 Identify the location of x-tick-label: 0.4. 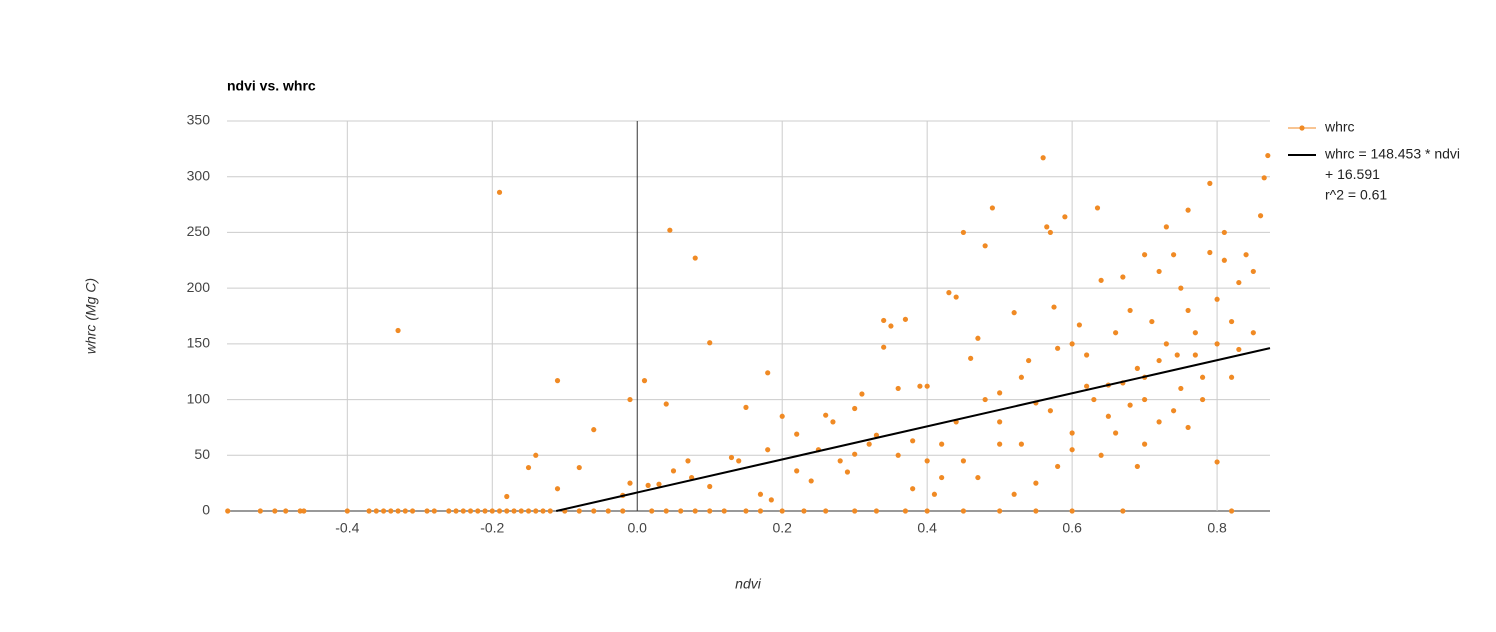
(927, 528).